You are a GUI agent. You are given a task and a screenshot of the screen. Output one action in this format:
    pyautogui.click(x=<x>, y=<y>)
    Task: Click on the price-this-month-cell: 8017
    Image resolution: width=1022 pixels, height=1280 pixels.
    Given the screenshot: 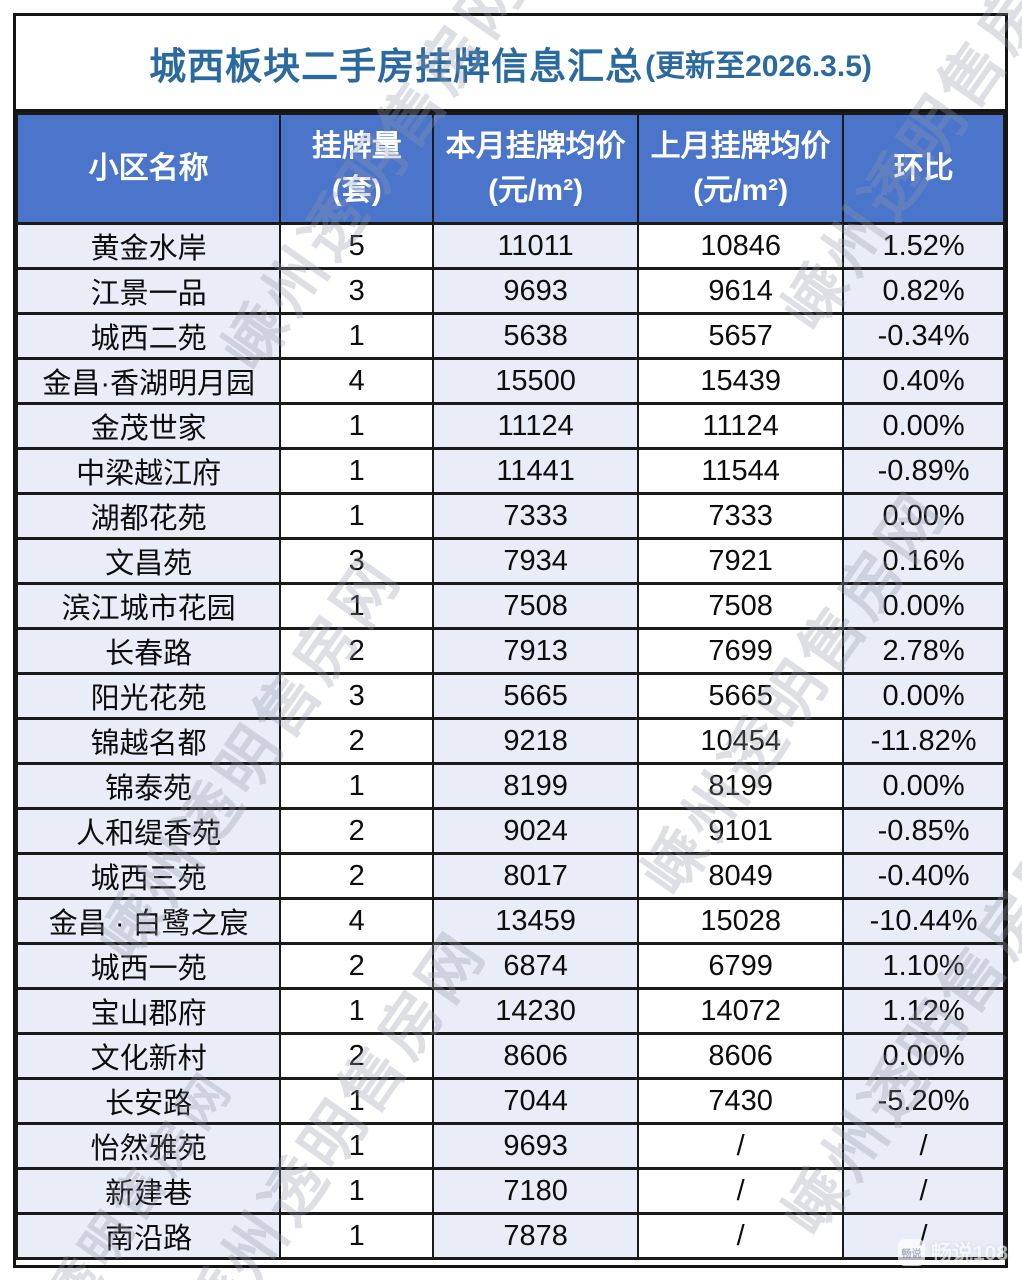 What is the action you would take?
    pyautogui.click(x=536, y=876)
    